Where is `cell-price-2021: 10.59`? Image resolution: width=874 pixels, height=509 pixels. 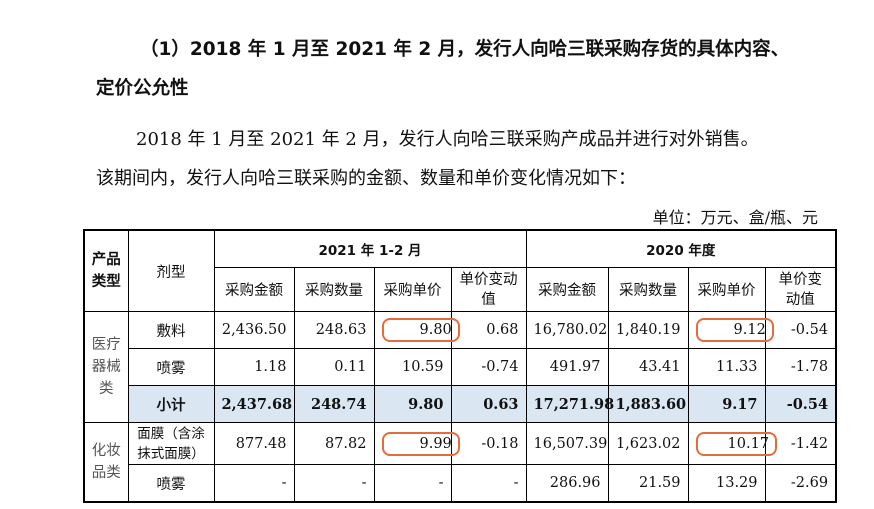
cell-price-2021: 10.59 is located at coordinates (412, 367).